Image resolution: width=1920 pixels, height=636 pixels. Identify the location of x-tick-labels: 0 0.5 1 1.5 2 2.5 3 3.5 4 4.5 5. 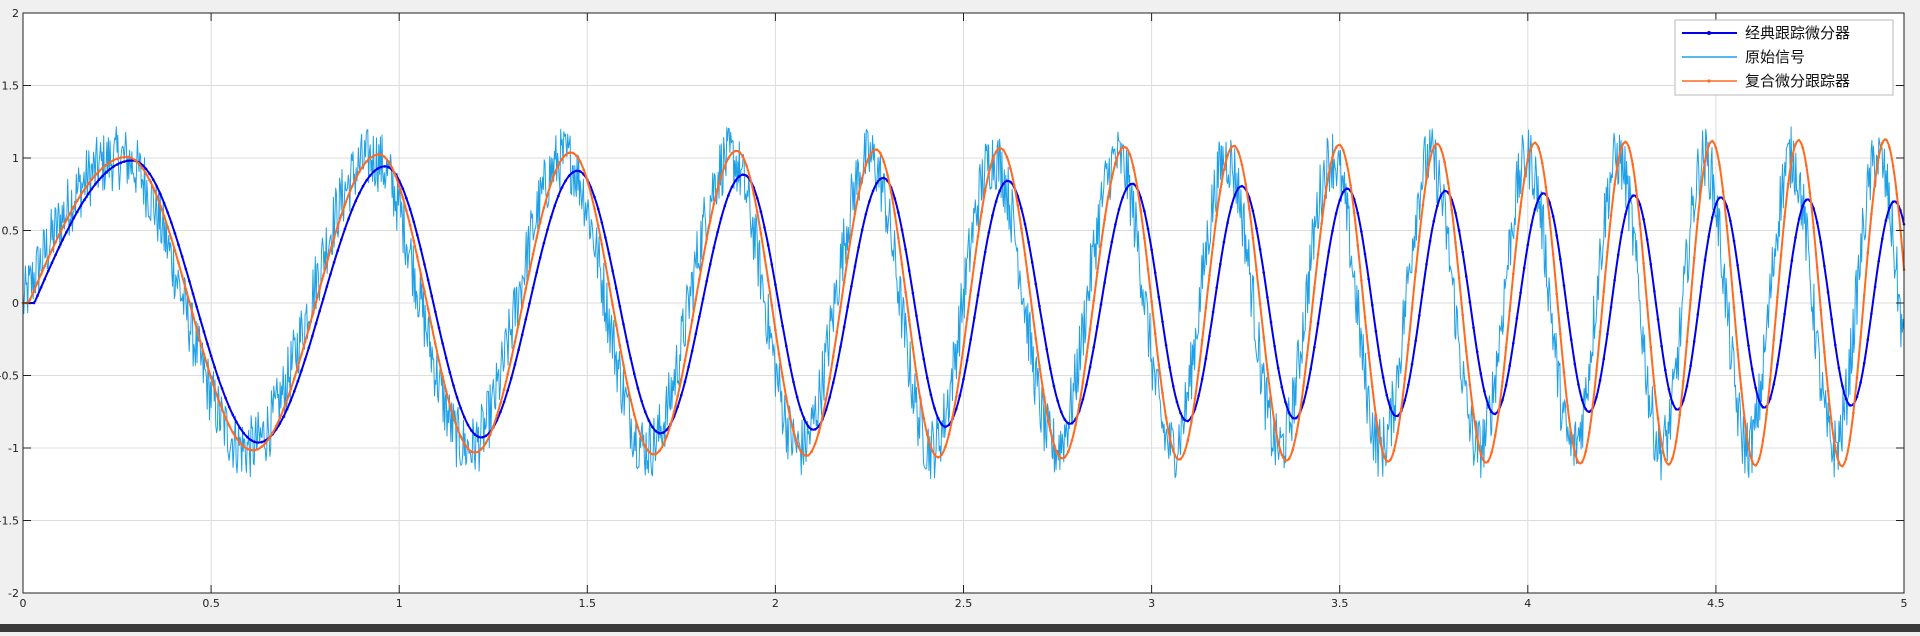
(964, 603).